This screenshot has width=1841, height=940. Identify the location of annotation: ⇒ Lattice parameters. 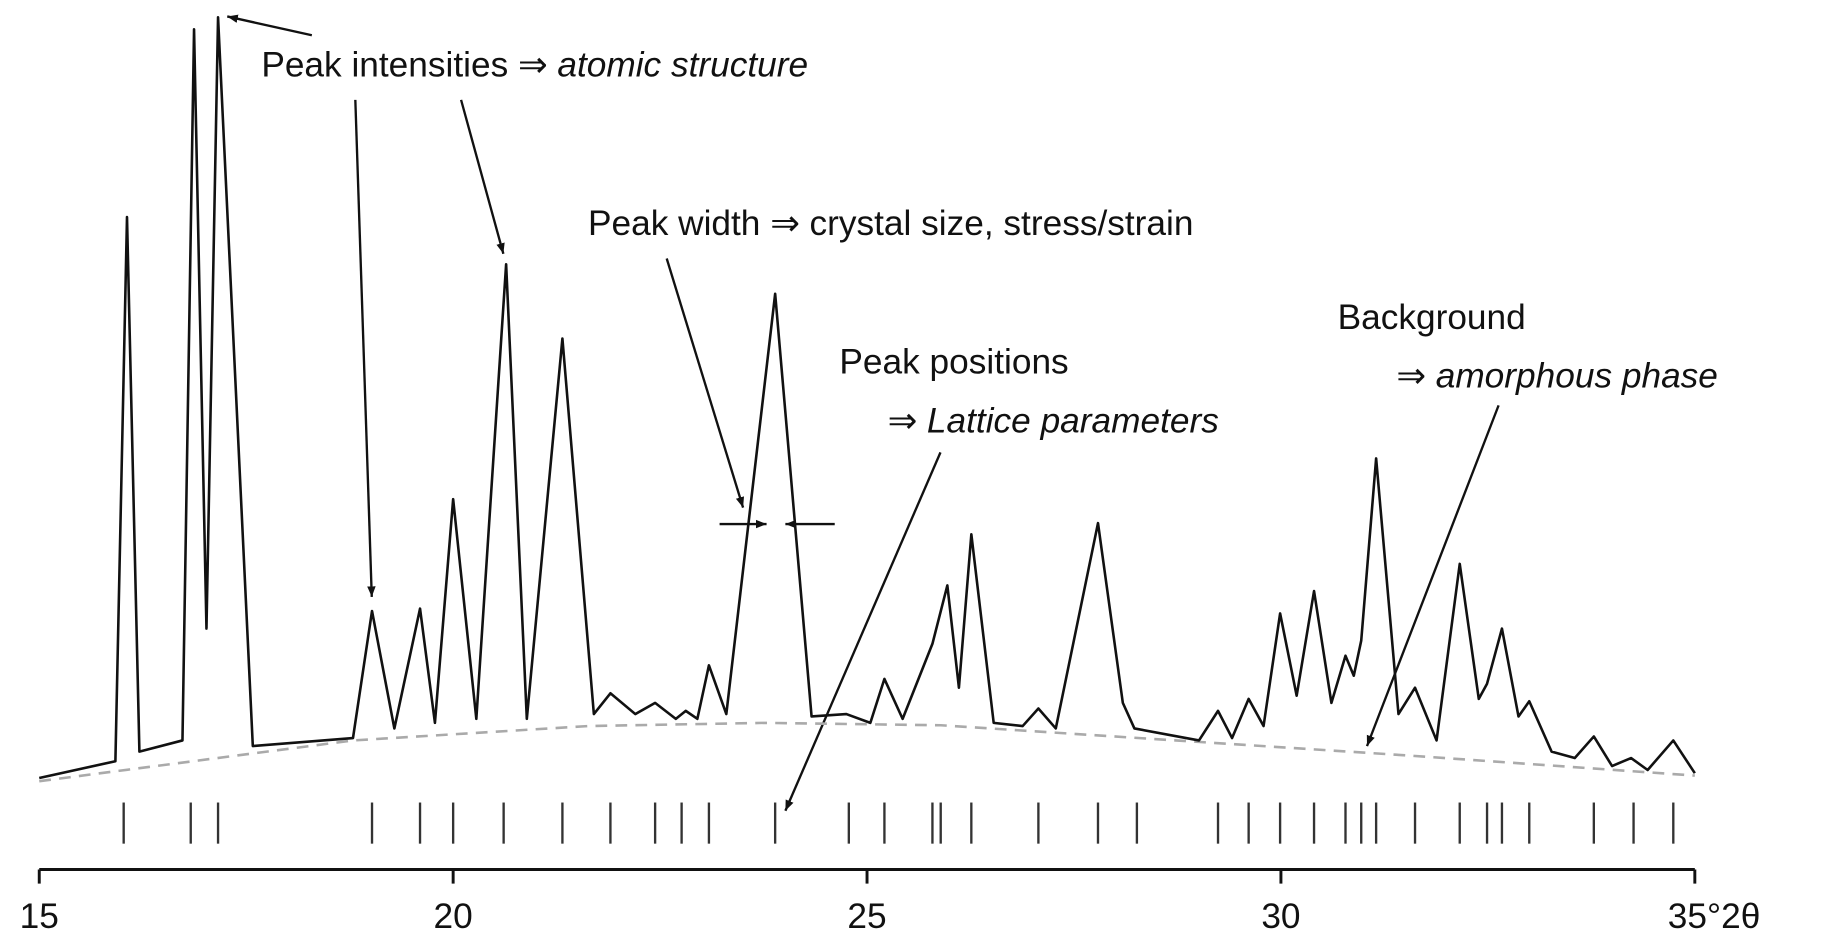
(1053, 420).